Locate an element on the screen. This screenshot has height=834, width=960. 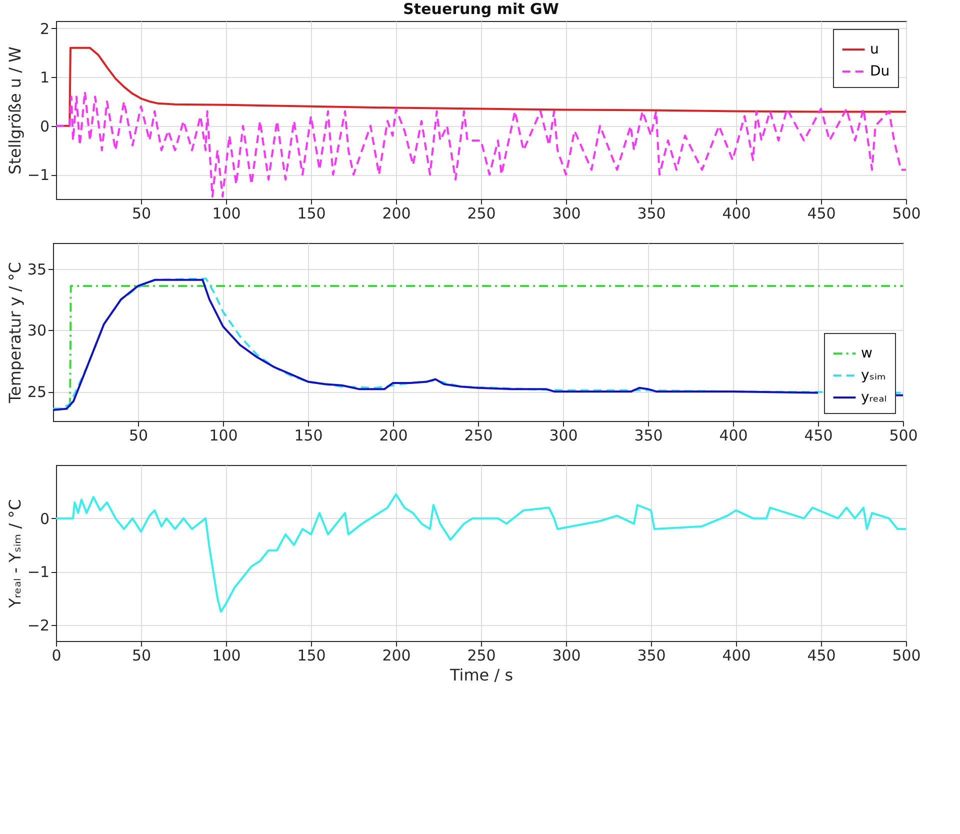
legend-label: Du is located at coordinates (880, 72).